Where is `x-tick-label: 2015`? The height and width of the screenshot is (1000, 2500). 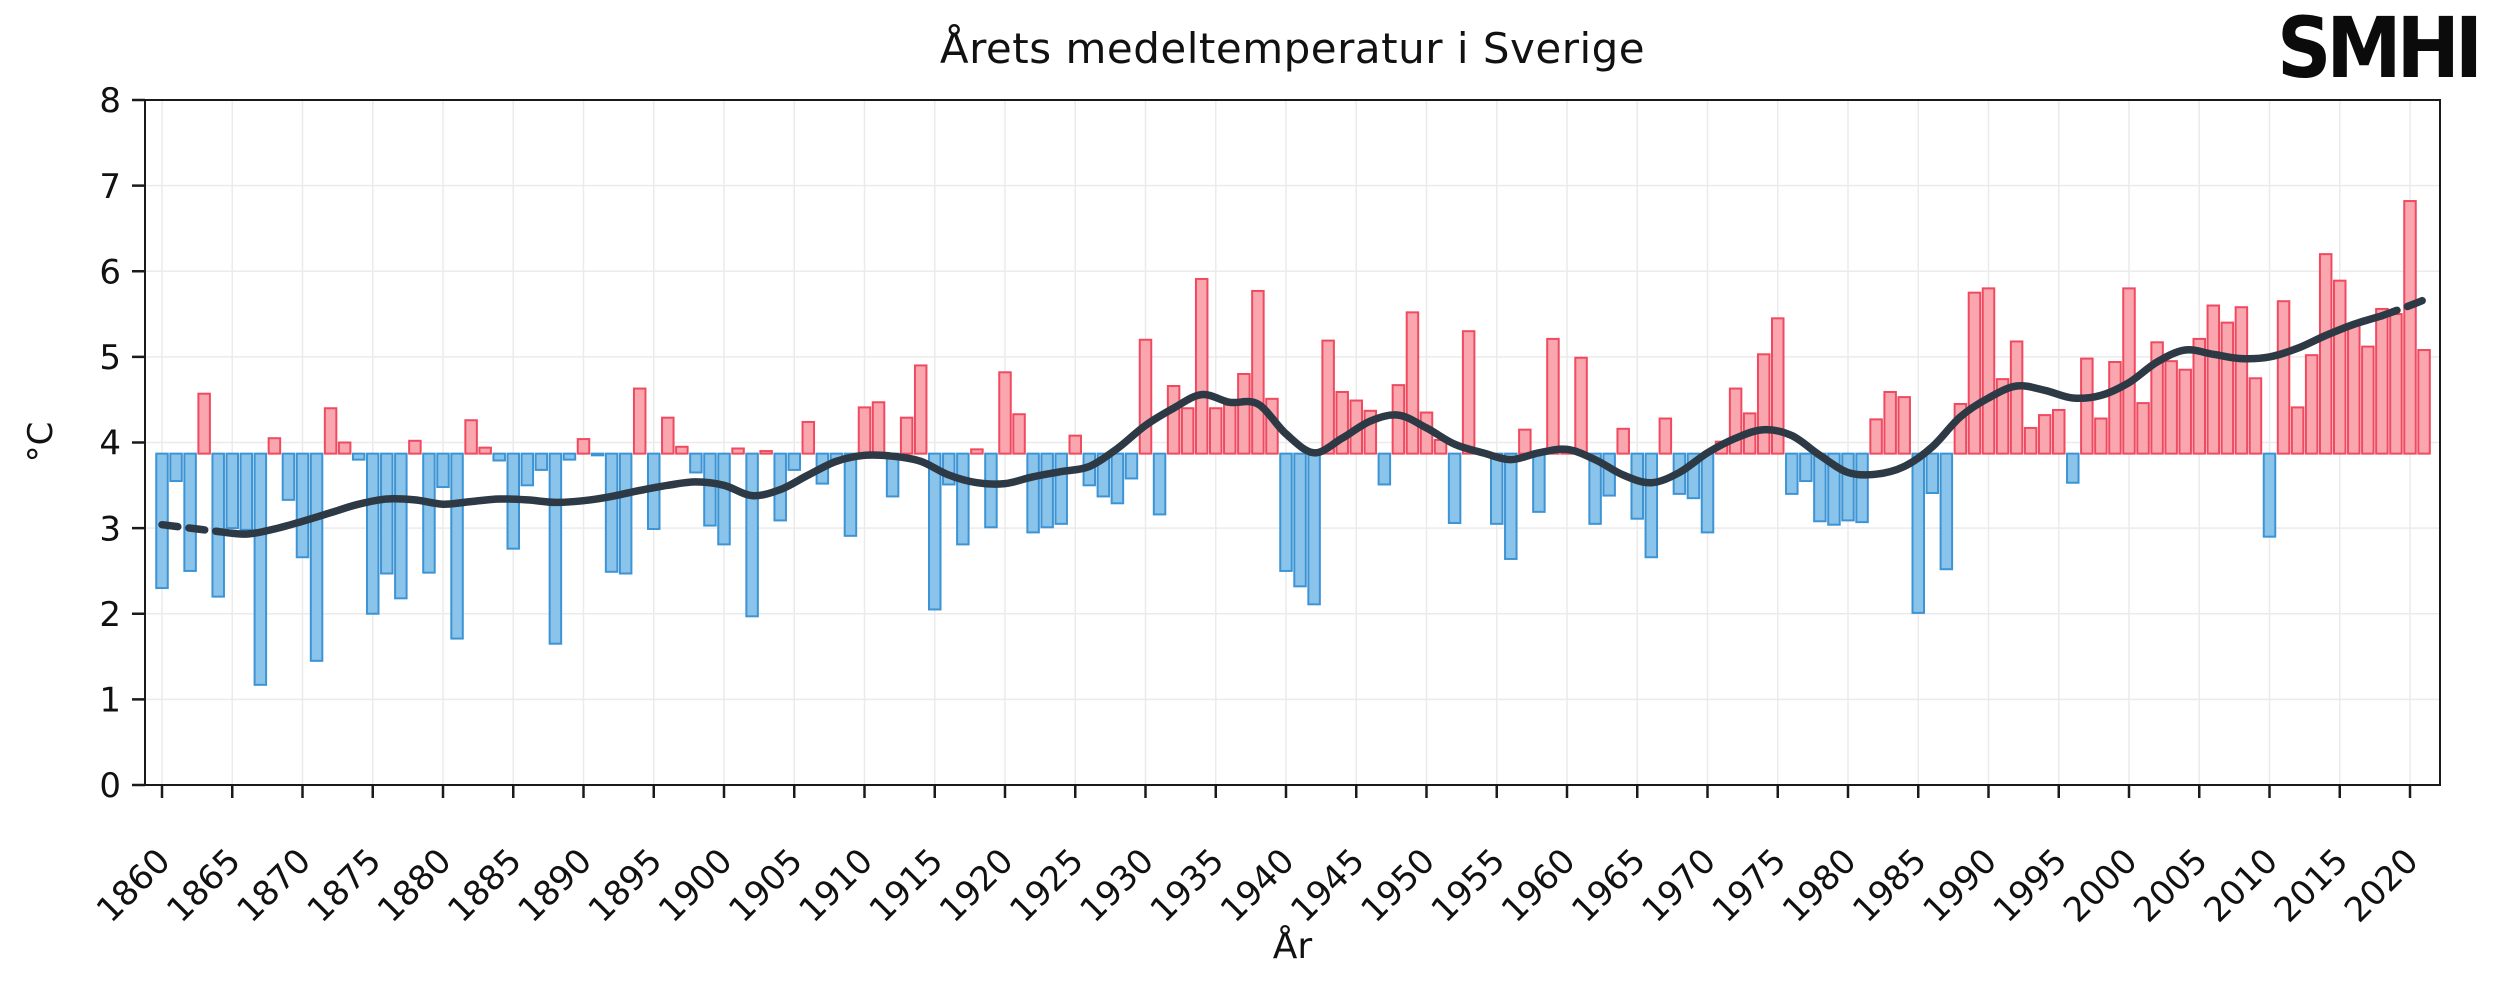
x-tick-label: 2015 is located at coordinates (2311, 885).